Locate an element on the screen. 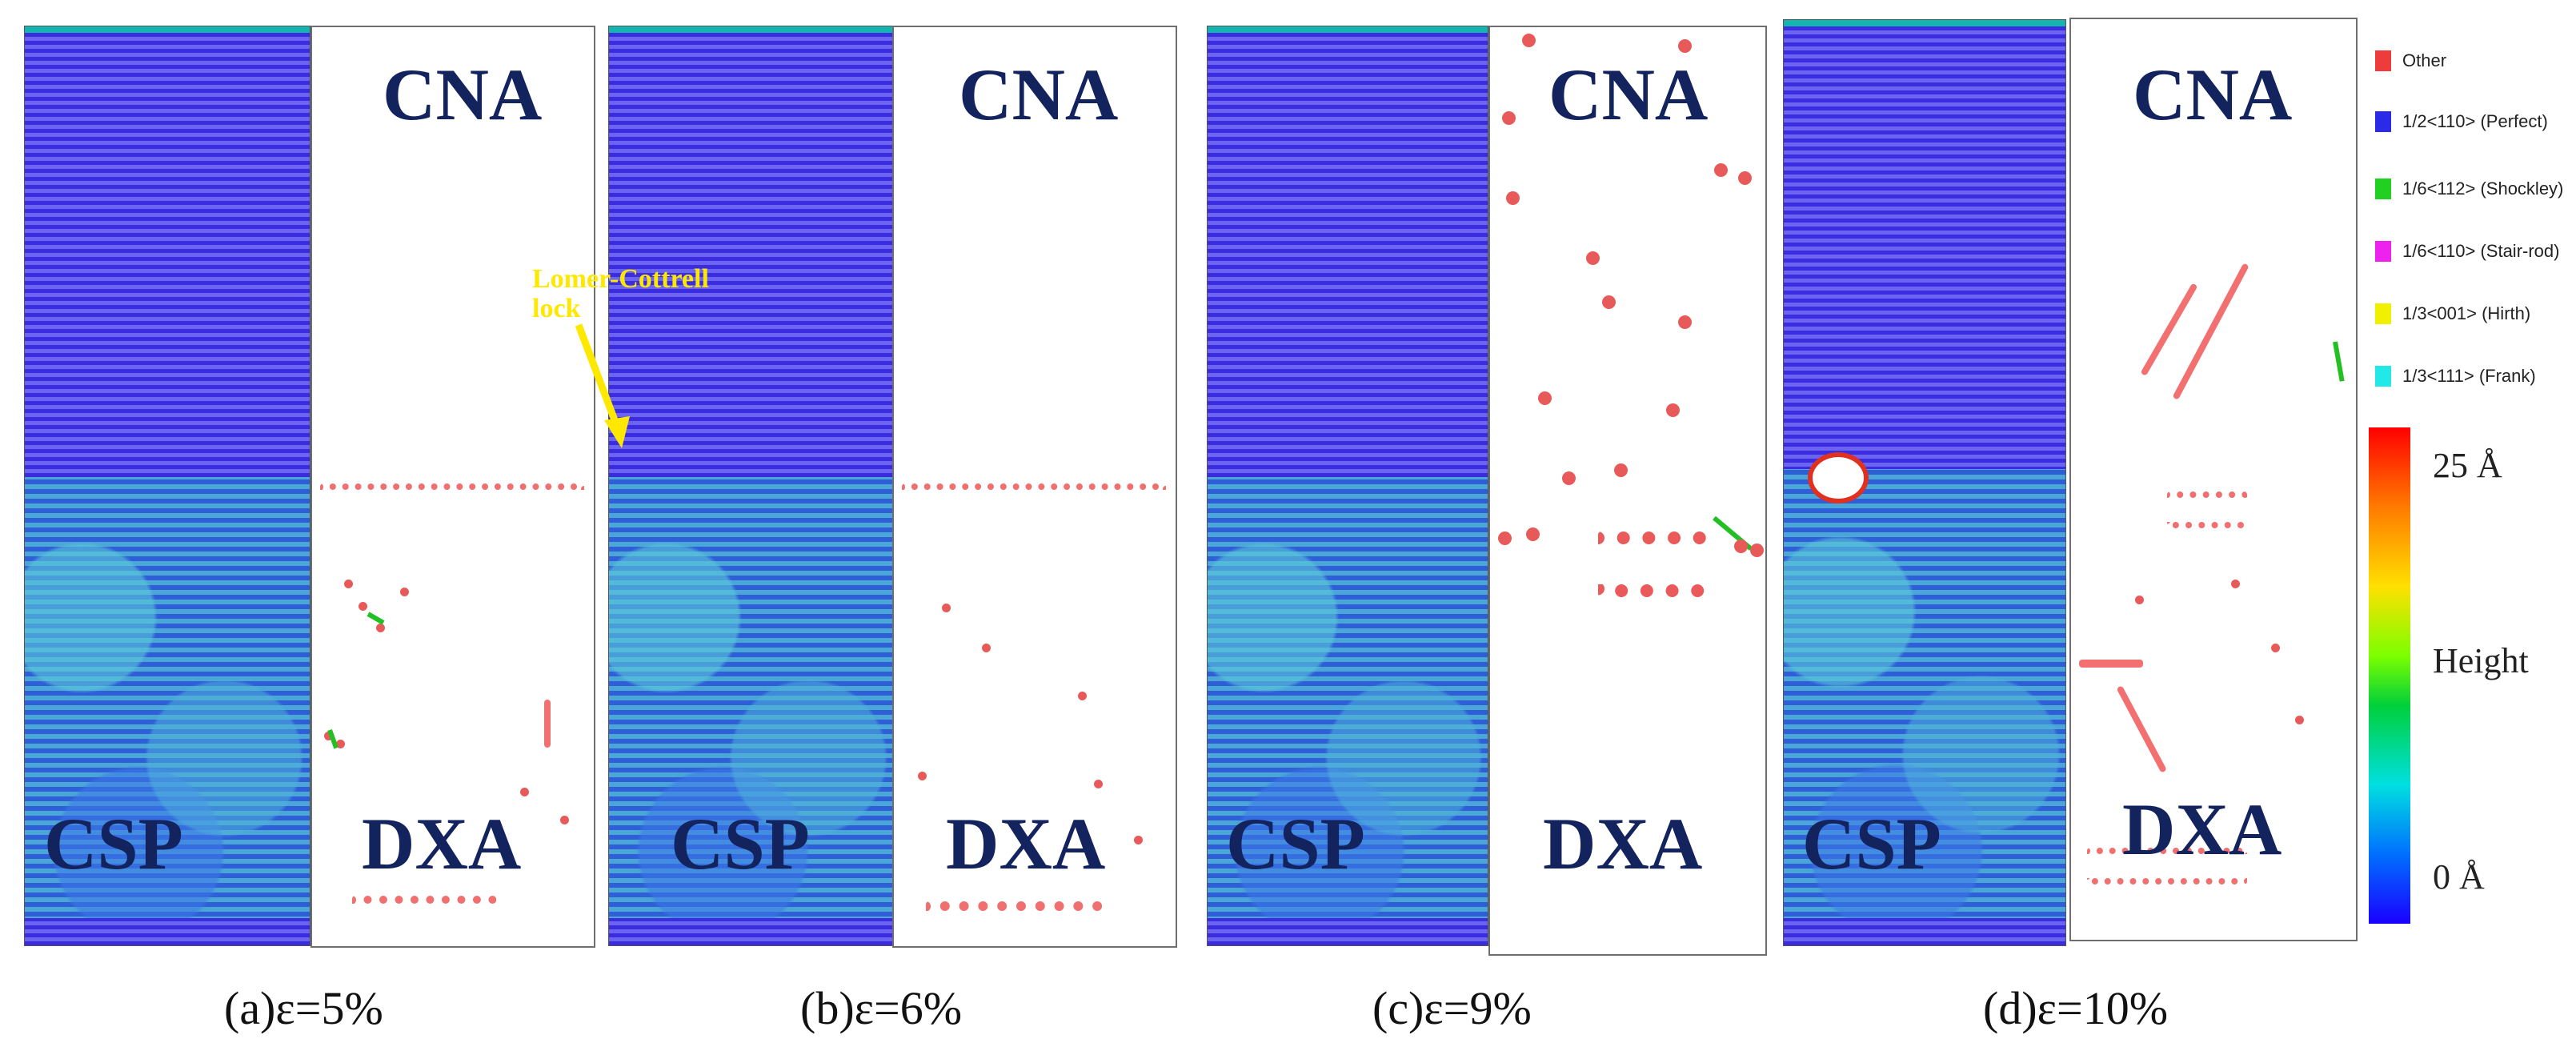 The width and height of the screenshot is (2576, 1063). colorbar-min-label: 0 Å is located at coordinates (2459, 877).